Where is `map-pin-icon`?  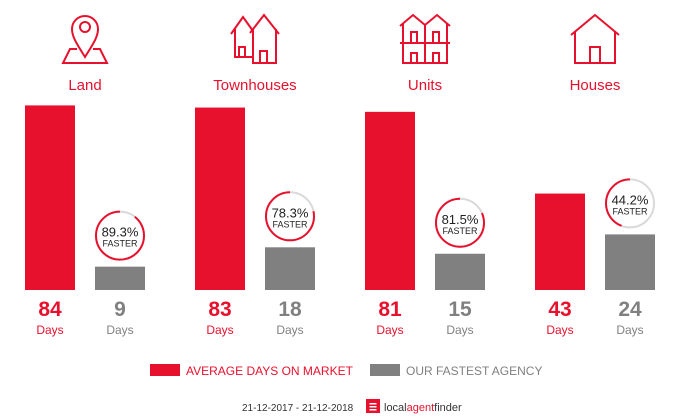 map-pin-icon is located at coordinates (85, 39).